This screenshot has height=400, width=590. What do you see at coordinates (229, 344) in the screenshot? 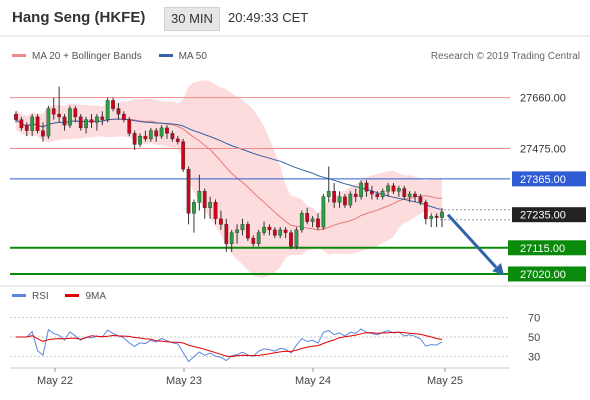
I see `rsi-ma-line` at bounding box center [229, 344].